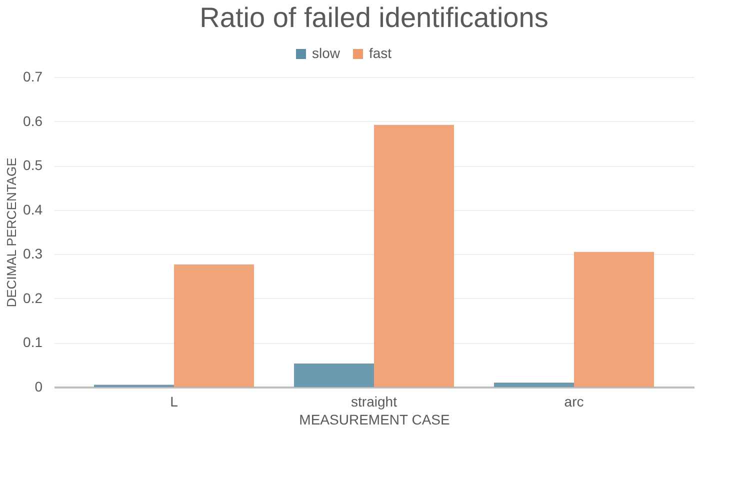  Describe the element at coordinates (38, 386) in the screenshot. I see `y-tick-label: 0` at that location.